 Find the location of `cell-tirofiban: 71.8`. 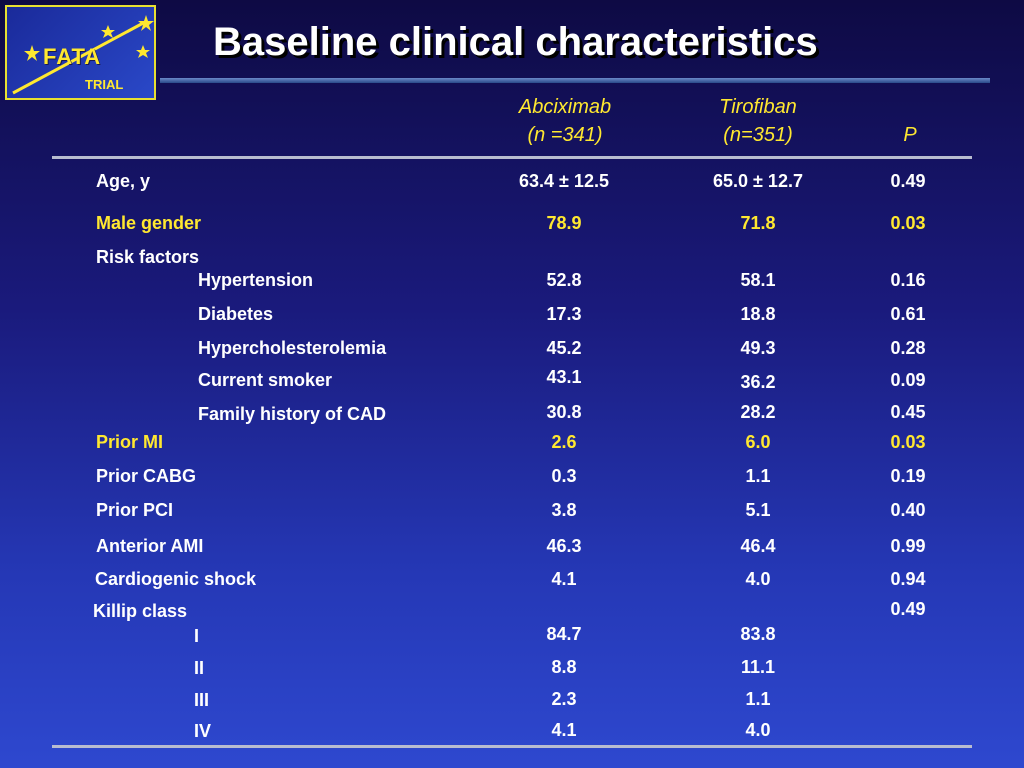

cell-tirofiban: 71.8 is located at coordinates (758, 223).